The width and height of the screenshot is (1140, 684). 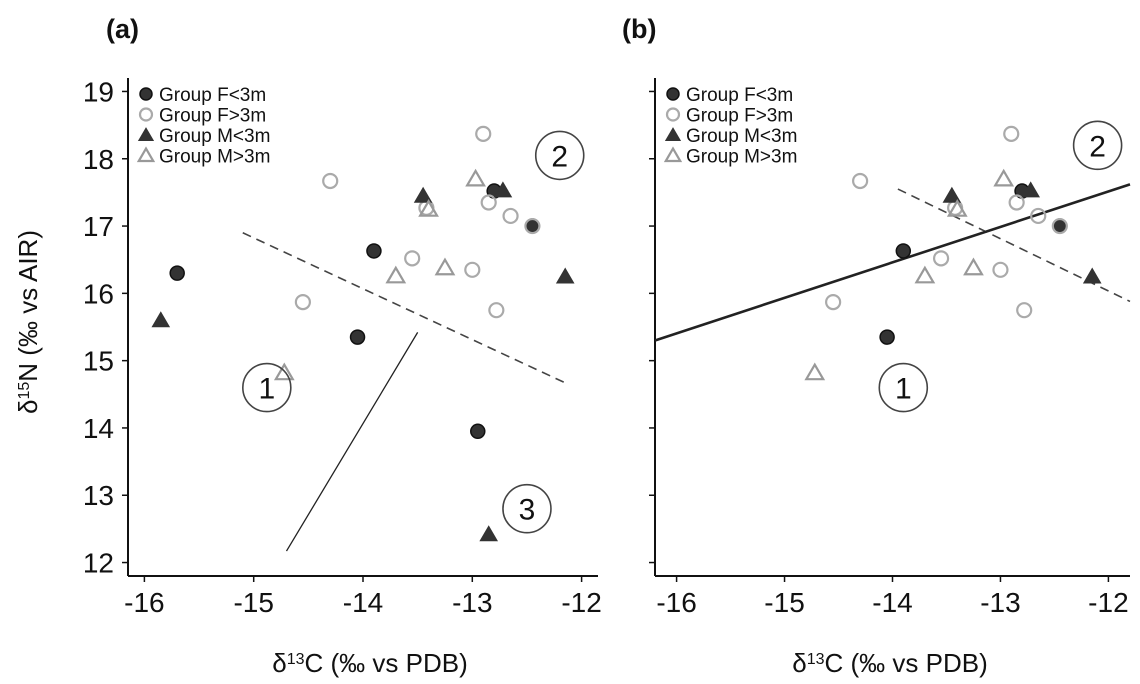 I want to click on y-tick-label: 16, so click(x=98, y=293).